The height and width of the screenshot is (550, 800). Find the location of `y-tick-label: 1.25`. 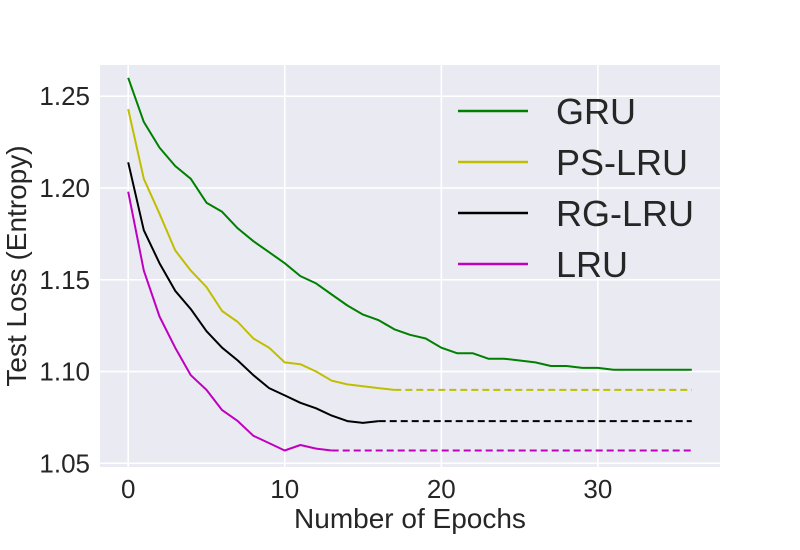

y-tick-label: 1.25 is located at coordinates (64, 96).